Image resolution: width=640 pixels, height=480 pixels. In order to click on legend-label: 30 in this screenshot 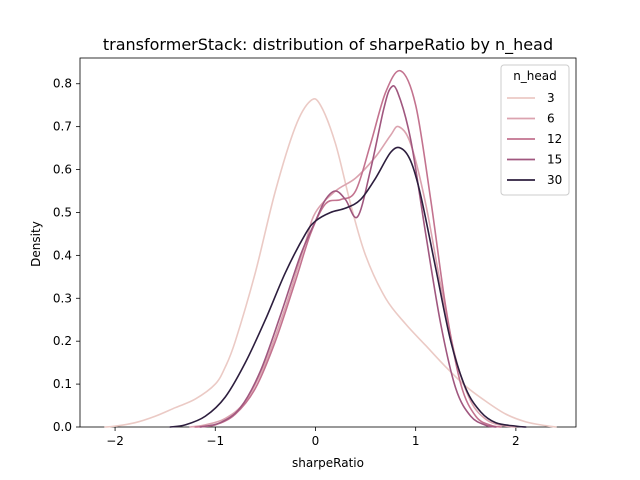, I will do `click(554, 180)`.